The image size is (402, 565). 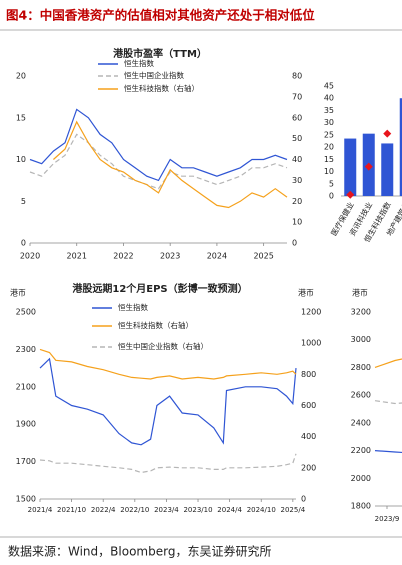 What do you see at coordinates (361, 506) in the screenshot?
I see `y-tick-label: 1800` at bounding box center [361, 506].